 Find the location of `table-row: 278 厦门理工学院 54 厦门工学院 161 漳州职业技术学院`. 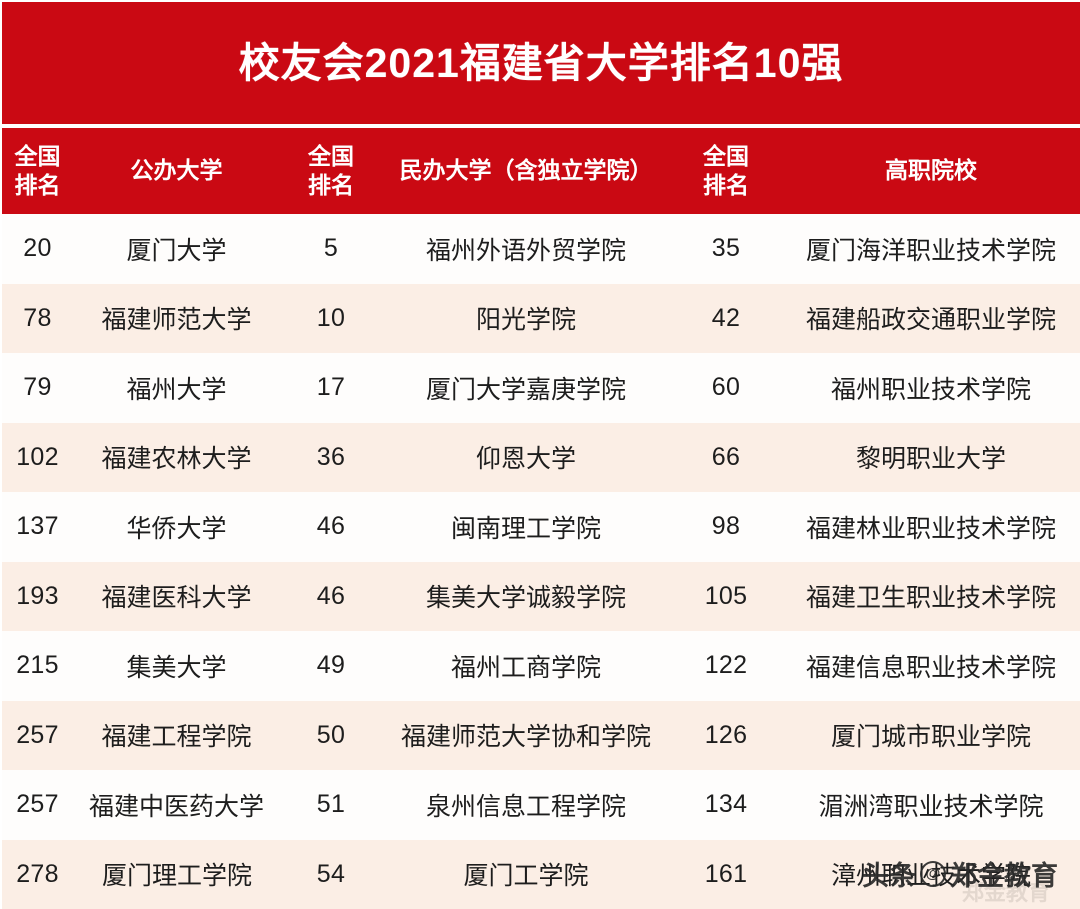

table-row: 278 厦门理工学院 54 厦门工学院 161 漳州职业技术学院 is located at coordinates (540, 874).